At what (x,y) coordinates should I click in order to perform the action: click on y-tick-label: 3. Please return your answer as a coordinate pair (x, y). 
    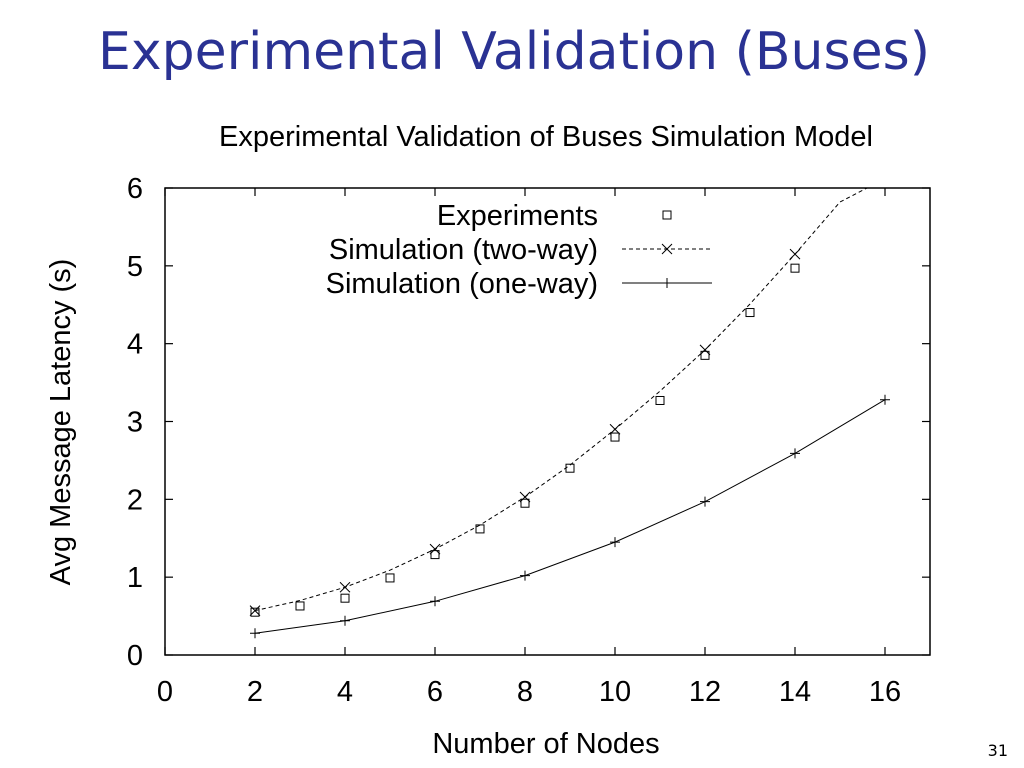
    Looking at the image, I should click on (135, 423).